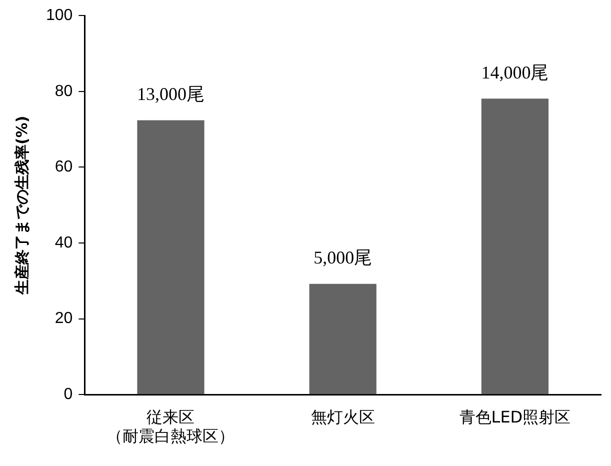 The width and height of the screenshot is (611, 466). What do you see at coordinates (343, 258) in the screenshot?
I see `annotation: 5,000尾` at bounding box center [343, 258].